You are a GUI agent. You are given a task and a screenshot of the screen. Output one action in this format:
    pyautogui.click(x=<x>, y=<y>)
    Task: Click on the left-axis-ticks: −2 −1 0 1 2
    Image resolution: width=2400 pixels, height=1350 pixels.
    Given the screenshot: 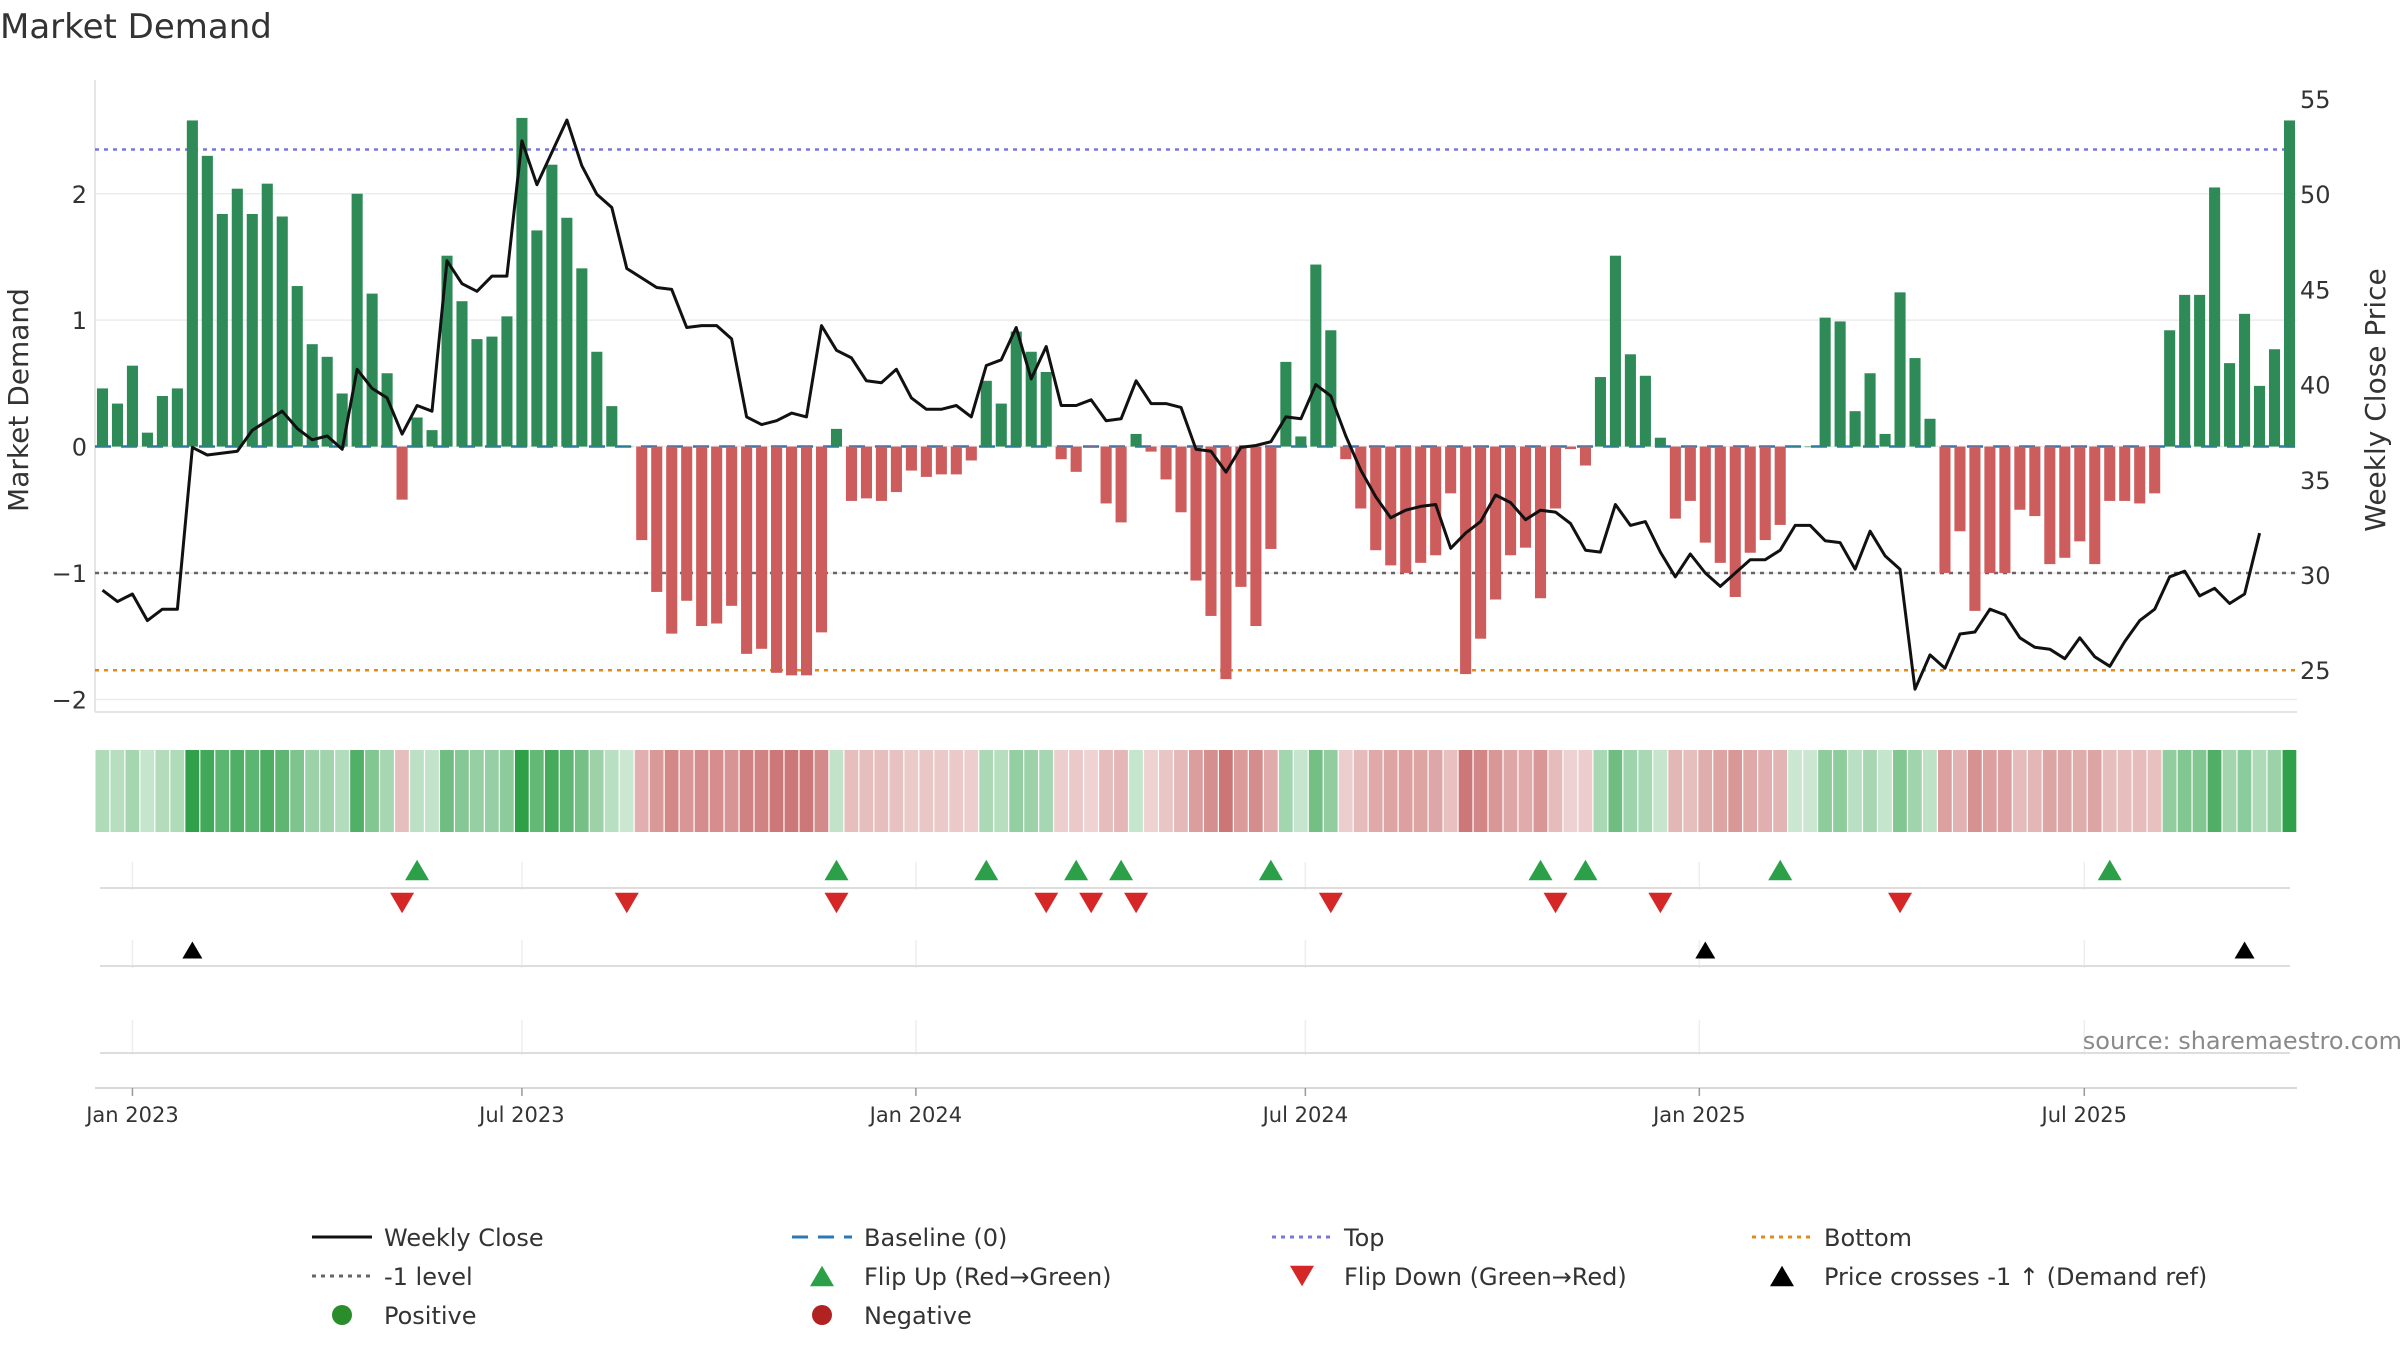 What is the action you would take?
    pyautogui.click(x=69, y=448)
    